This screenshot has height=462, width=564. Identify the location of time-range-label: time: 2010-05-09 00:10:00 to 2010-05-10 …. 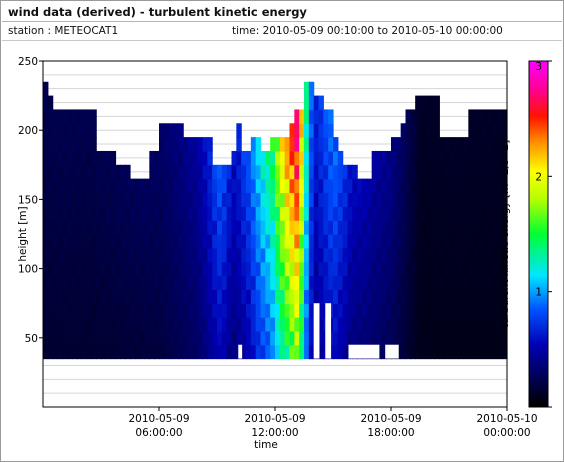
(367, 31).